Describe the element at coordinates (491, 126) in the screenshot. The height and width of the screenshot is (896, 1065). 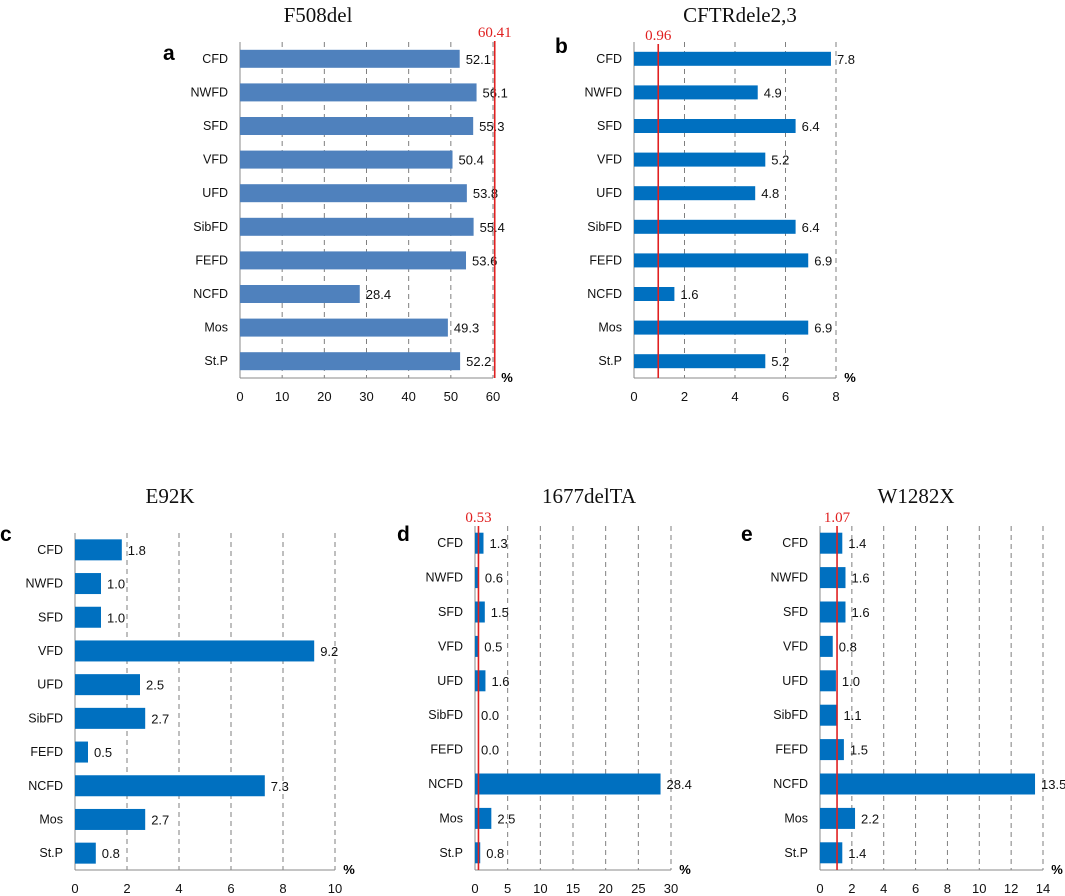
I see `value-label: 55.3` at that location.